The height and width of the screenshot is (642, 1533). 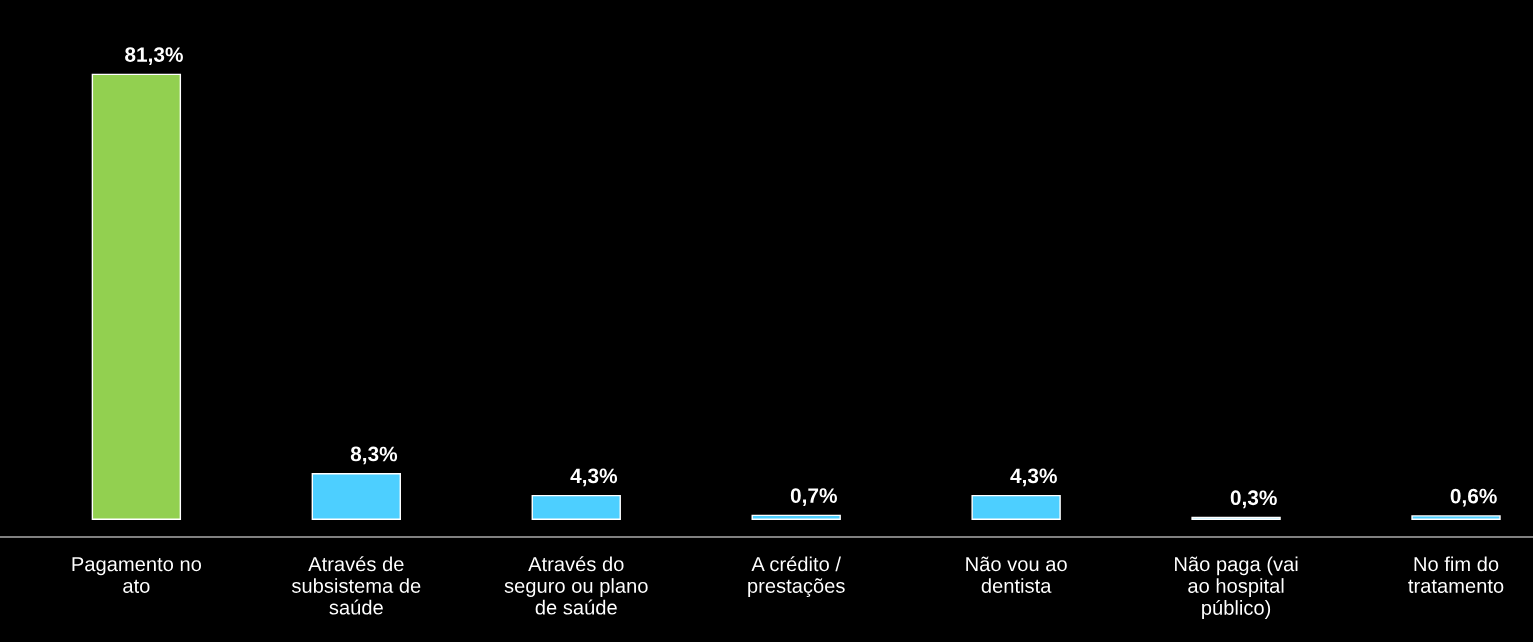 What do you see at coordinates (813, 497) in the screenshot?
I see `data-label: 0,7%` at bounding box center [813, 497].